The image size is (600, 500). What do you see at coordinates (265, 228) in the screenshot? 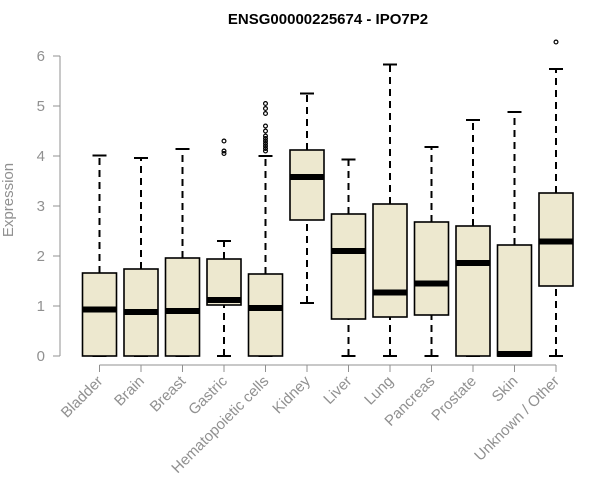
I see `box-hematopoietic-cells` at bounding box center [265, 228].